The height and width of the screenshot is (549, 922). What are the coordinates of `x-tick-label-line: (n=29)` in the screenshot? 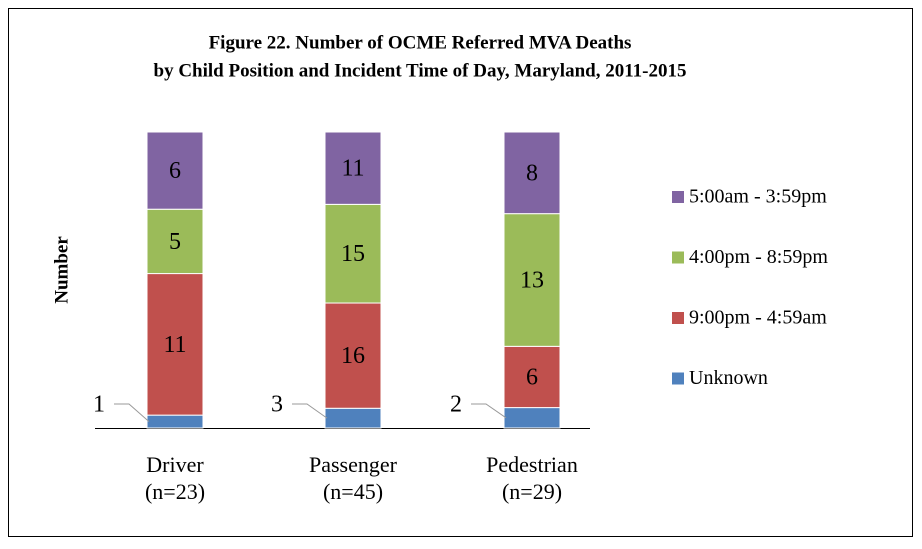 It's located at (532, 491).